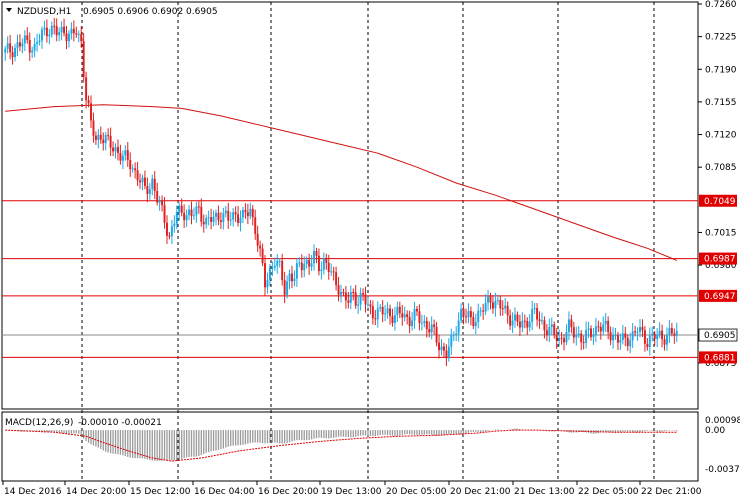 Image resolution: width=740 pixels, height=500 pixels. What do you see at coordinates (718, 335) in the screenshot?
I see `current-price-tag` at bounding box center [718, 335].